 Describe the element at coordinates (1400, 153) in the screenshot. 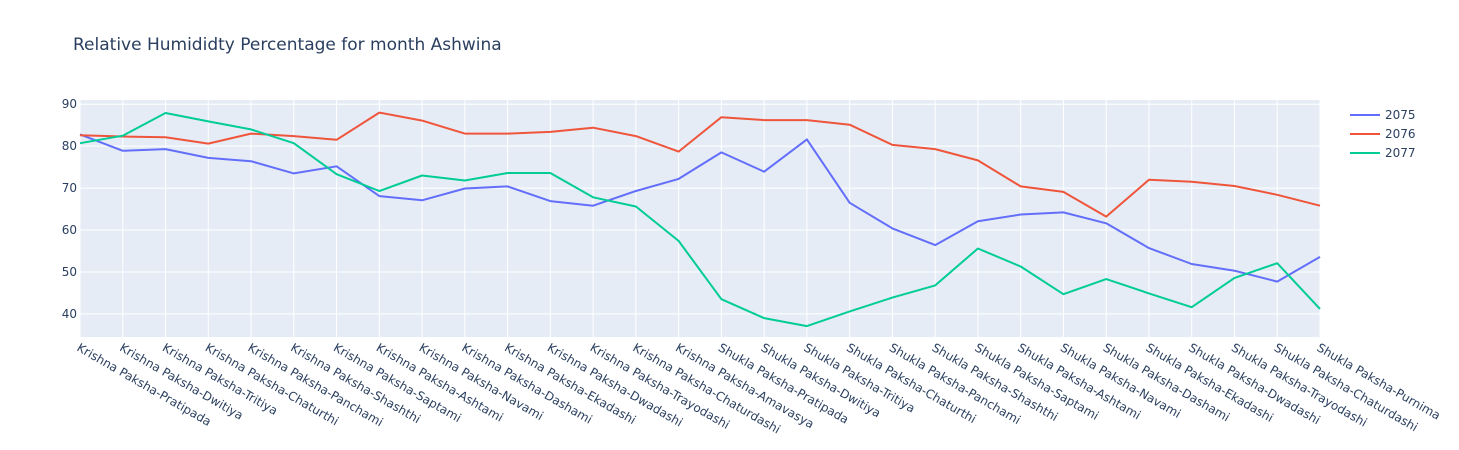

I see `legend-label: 2077` at that location.